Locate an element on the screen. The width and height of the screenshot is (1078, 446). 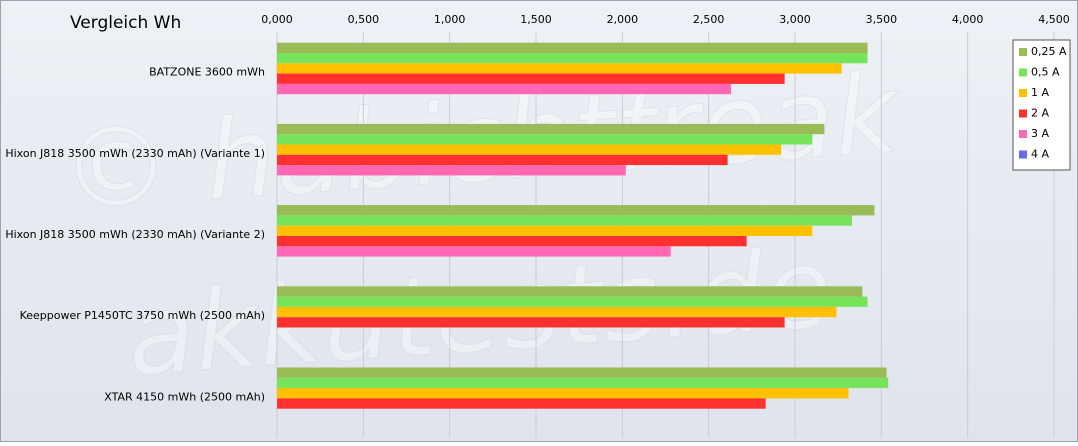
legend-label: 1 A is located at coordinates (1040, 92).